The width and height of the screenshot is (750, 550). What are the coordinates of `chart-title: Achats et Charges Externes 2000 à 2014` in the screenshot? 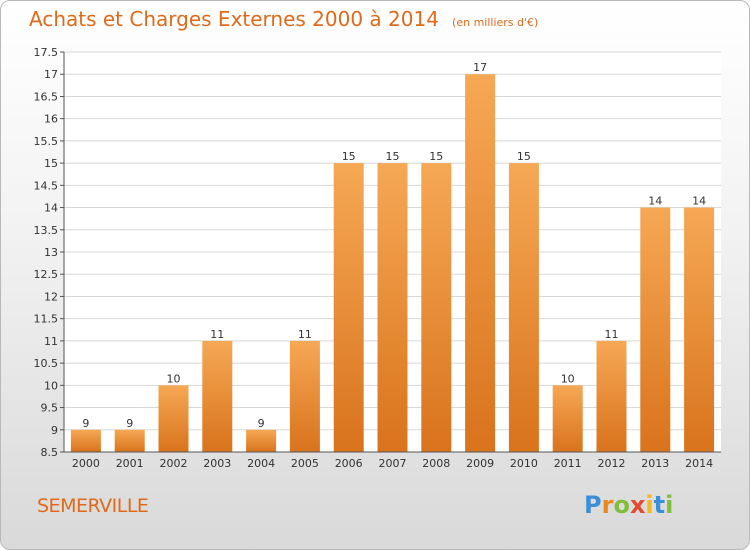 It's located at (234, 19).